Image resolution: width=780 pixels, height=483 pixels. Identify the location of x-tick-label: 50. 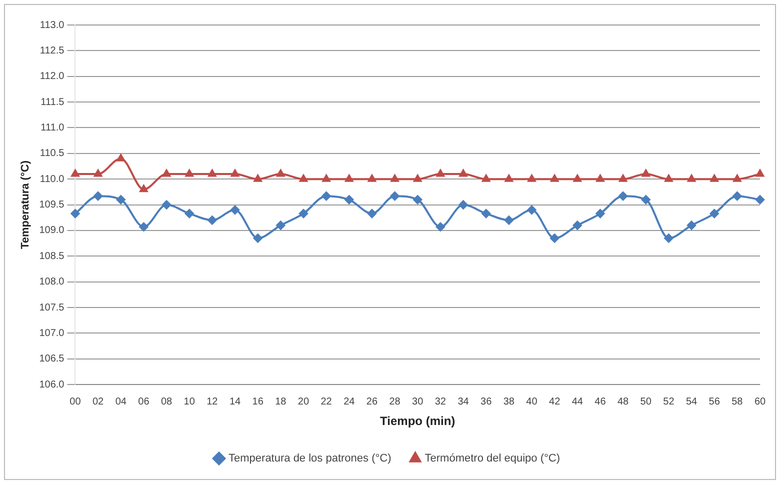
(646, 402).